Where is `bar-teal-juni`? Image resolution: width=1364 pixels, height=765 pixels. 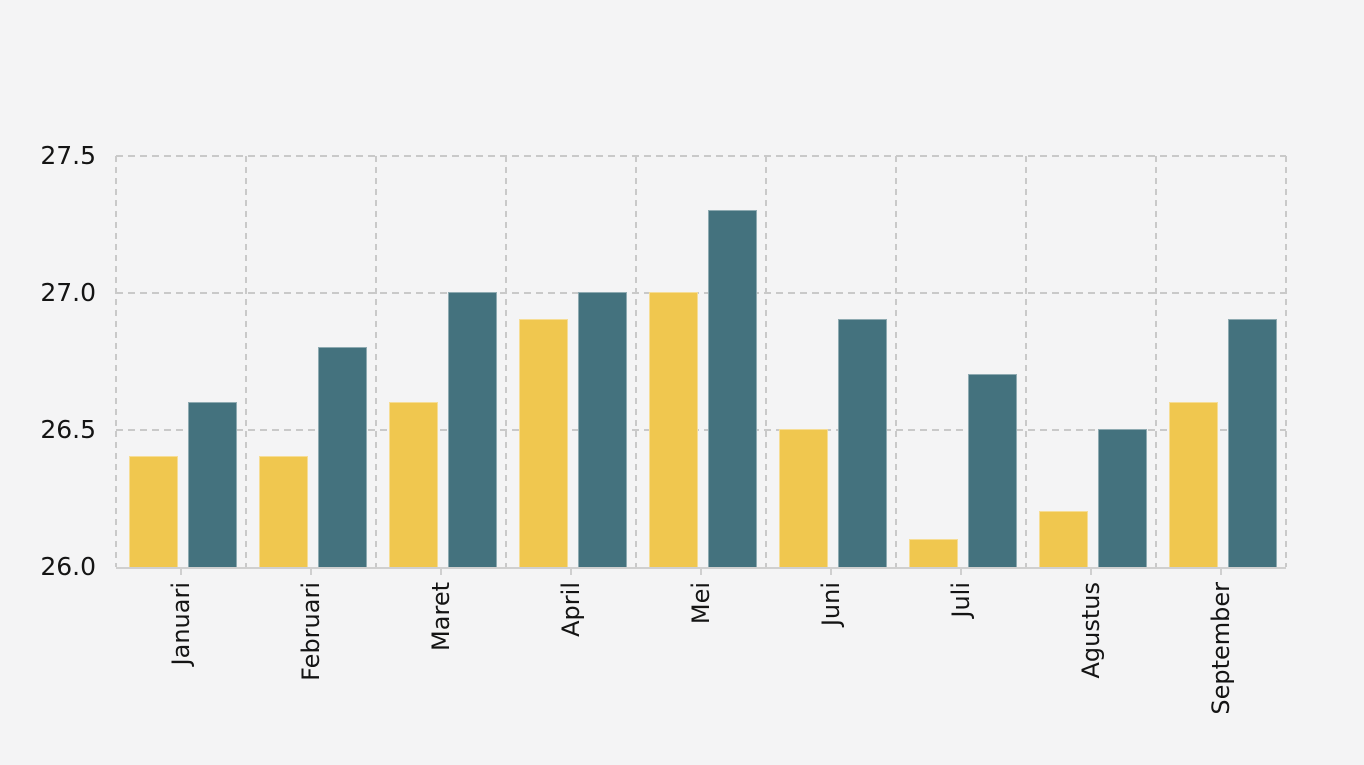 bar-teal-juni is located at coordinates (862, 443).